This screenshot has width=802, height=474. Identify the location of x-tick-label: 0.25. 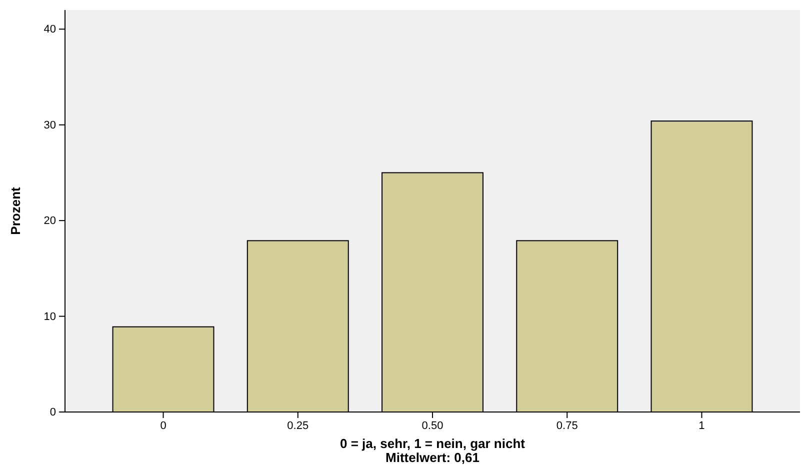
(298, 426).